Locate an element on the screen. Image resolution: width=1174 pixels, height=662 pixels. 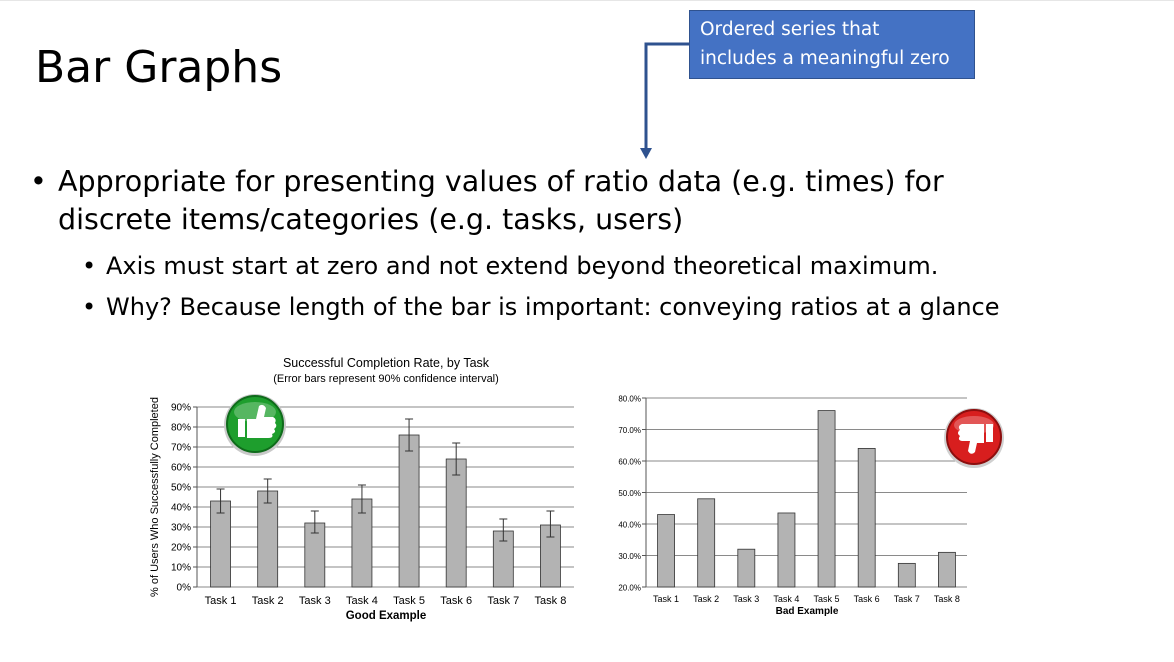
y-tick-label: 40% is located at coordinates (181, 508).